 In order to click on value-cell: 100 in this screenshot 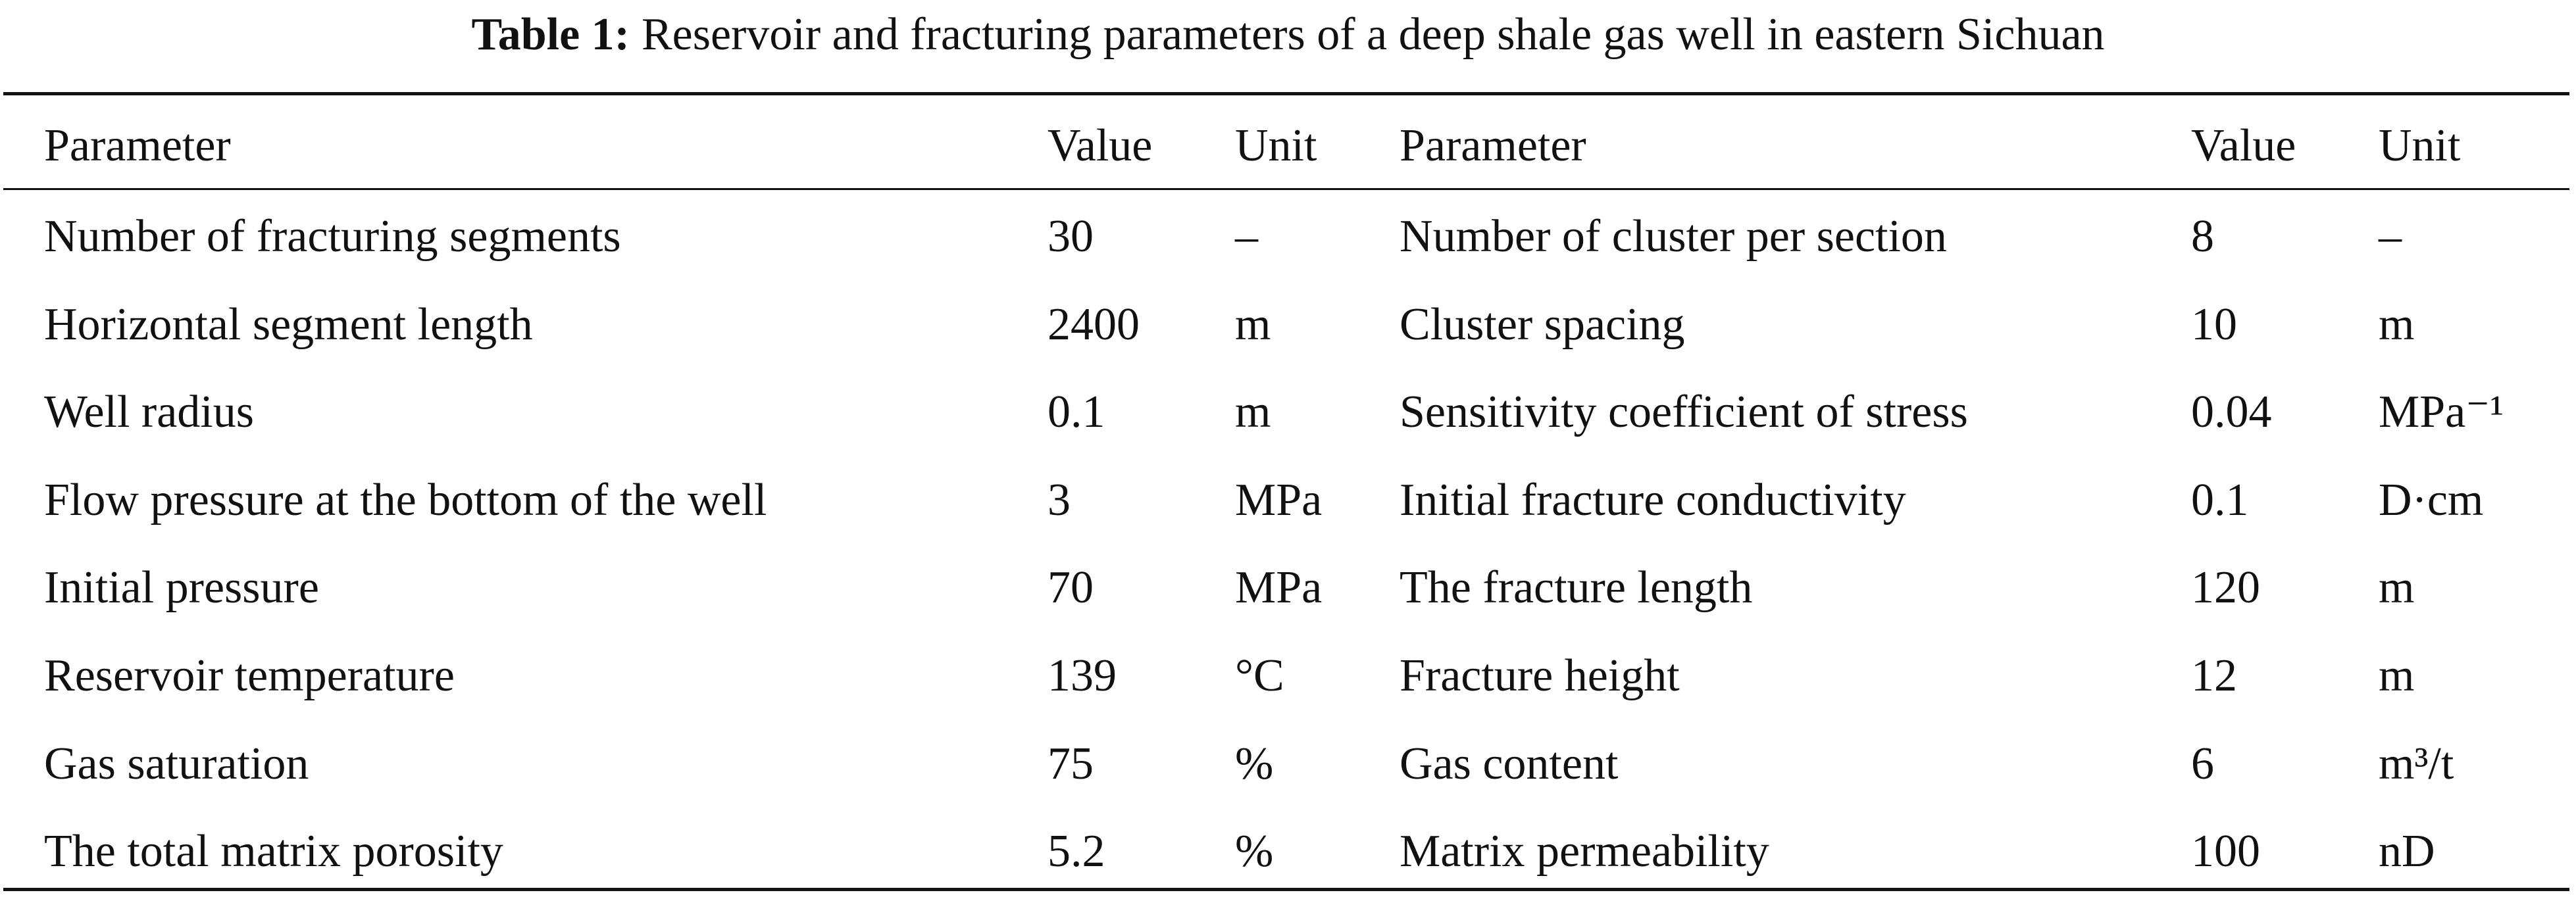, I will do `click(2225, 851)`.